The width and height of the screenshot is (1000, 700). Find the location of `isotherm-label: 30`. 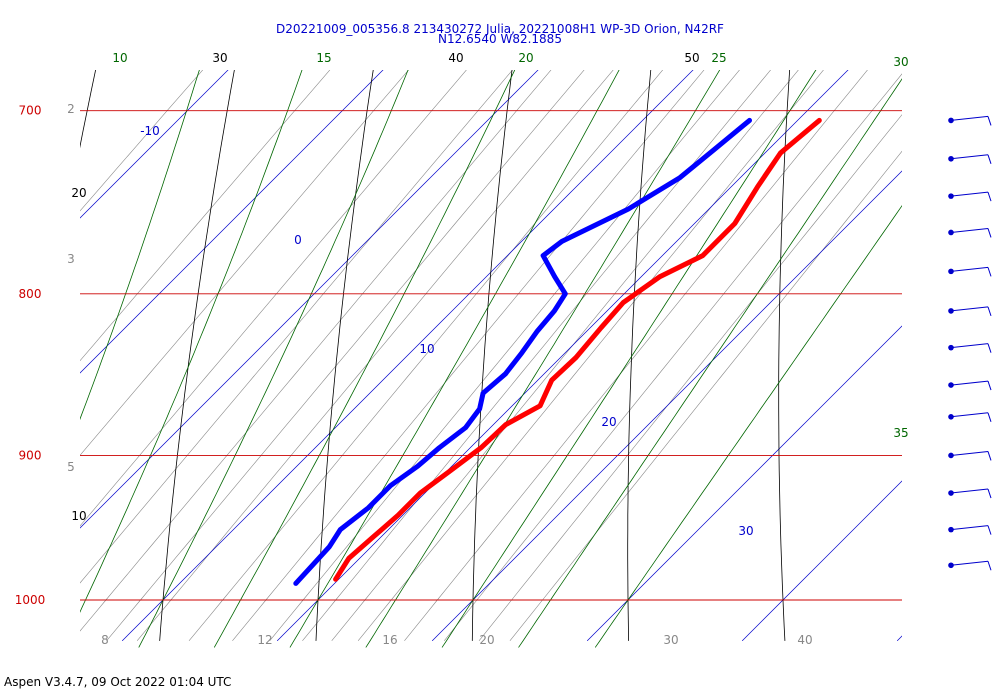

isotherm-label: 30 is located at coordinates (745, 531).